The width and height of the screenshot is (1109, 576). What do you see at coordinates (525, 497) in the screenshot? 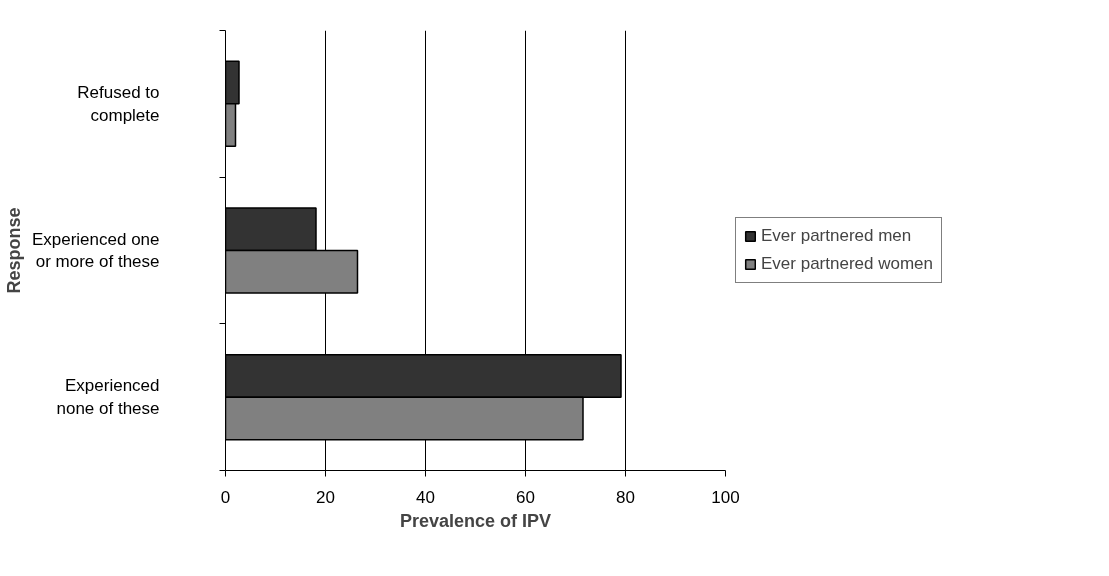
I see `x-tick-label: 60` at bounding box center [525, 497].